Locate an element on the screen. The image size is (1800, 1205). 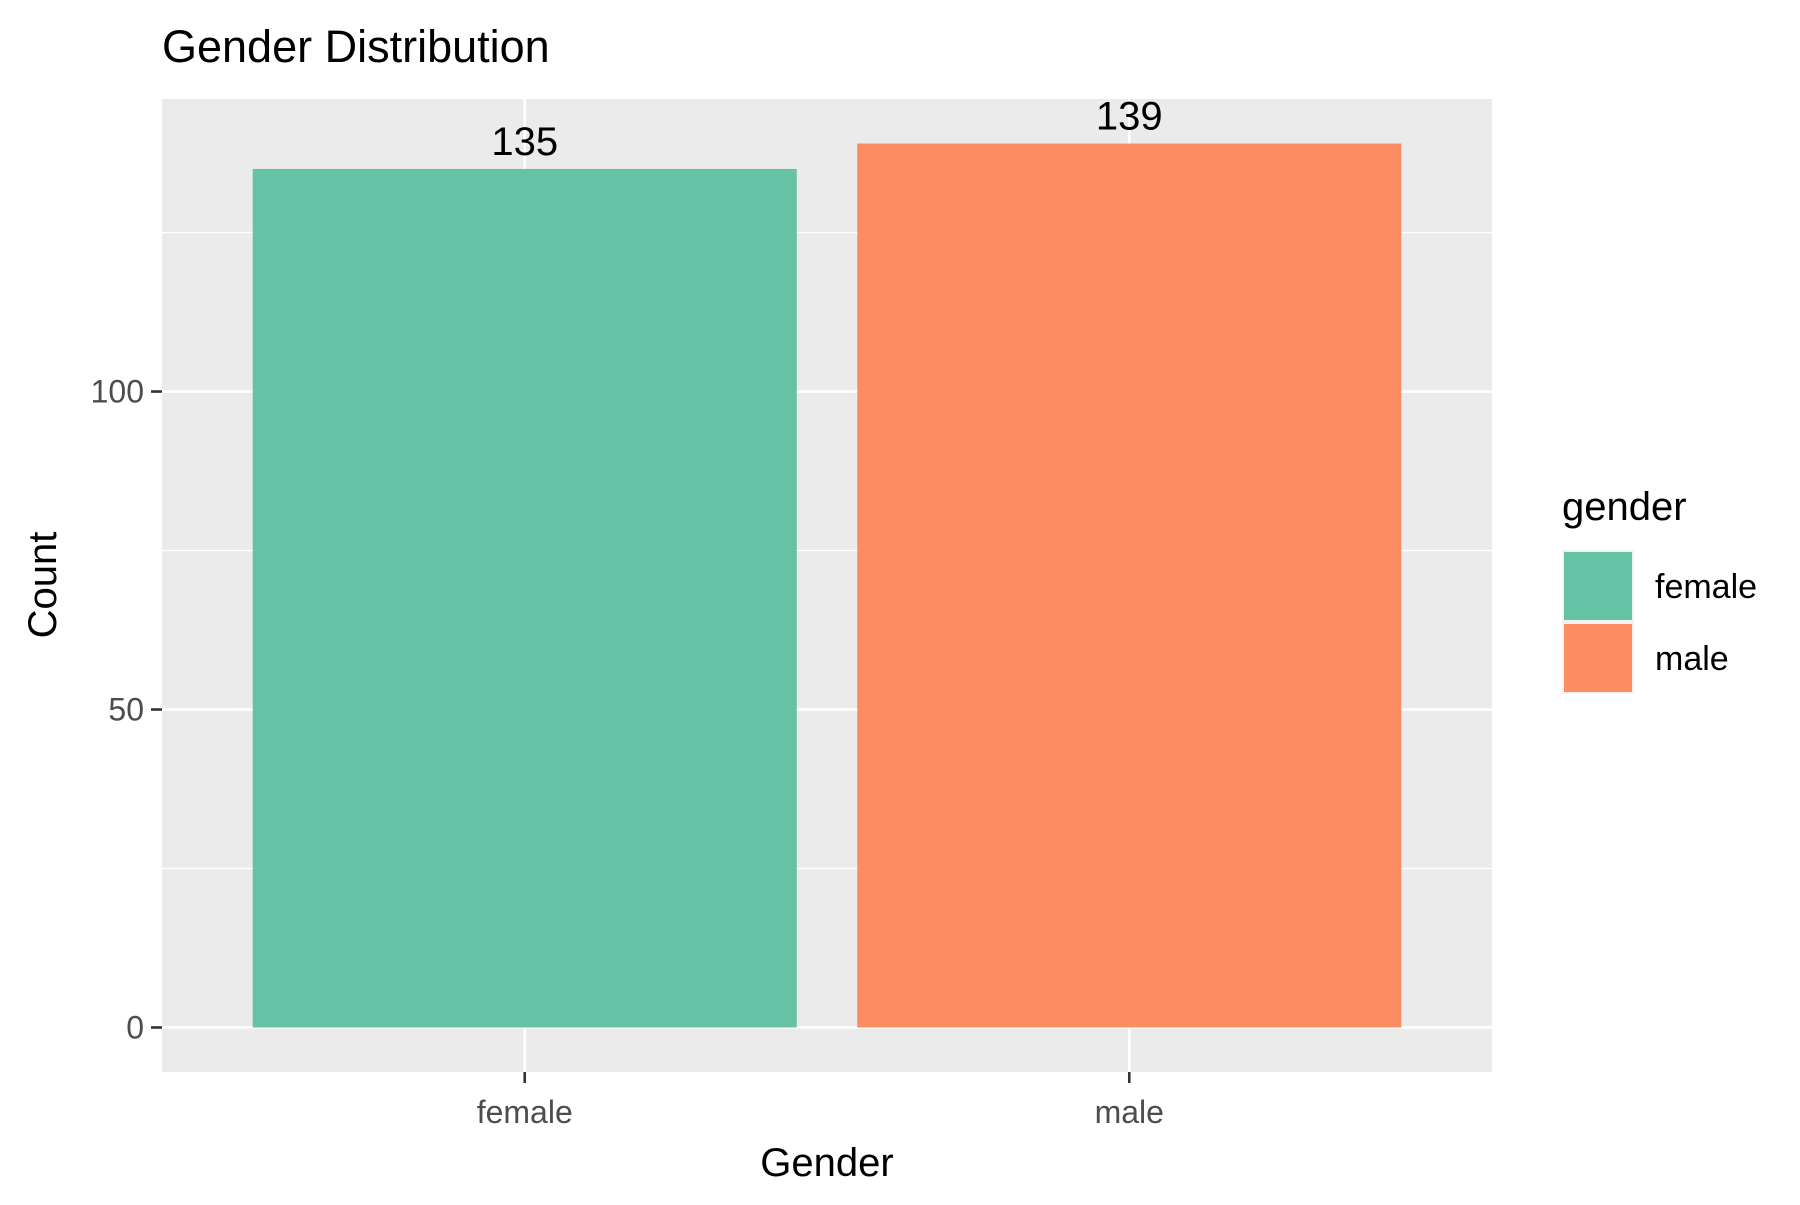
y-tick-label: 0 is located at coordinates (135, 1027).